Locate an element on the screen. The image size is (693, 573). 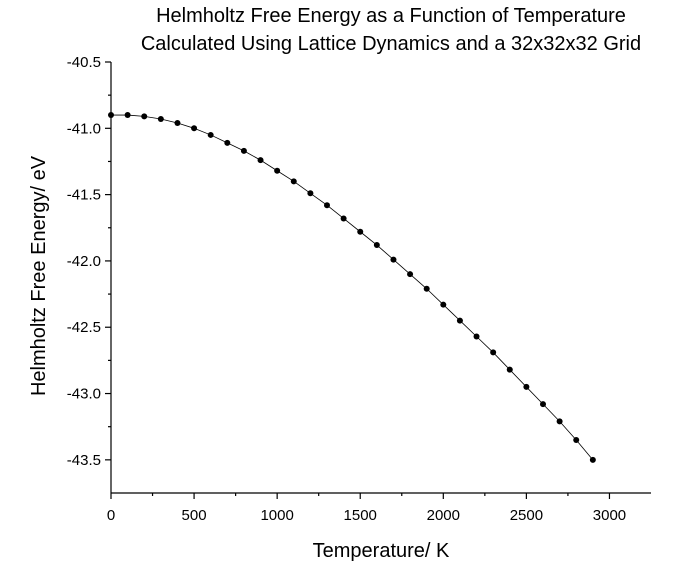
y-tick-label: -42.5 is located at coordinates (84, 327).